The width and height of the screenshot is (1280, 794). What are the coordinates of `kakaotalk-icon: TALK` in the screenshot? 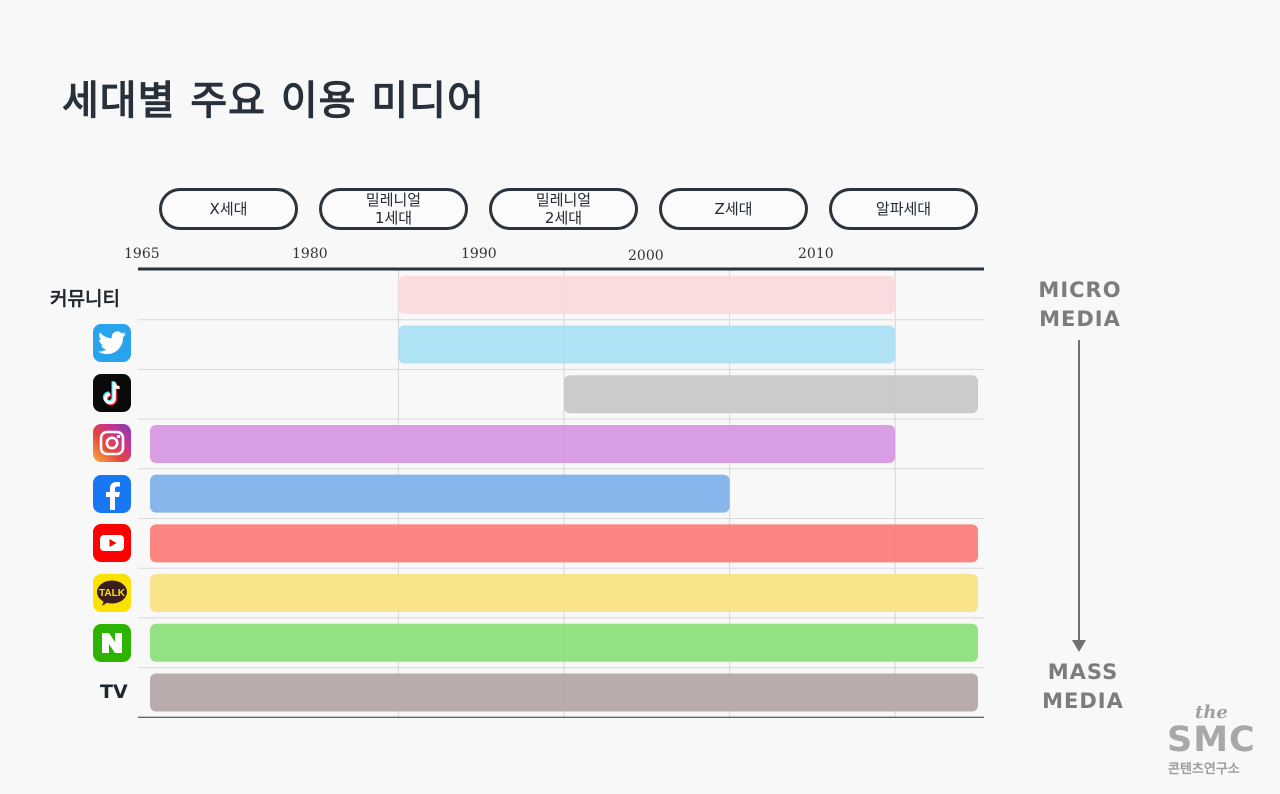 It's located at (112, 593).